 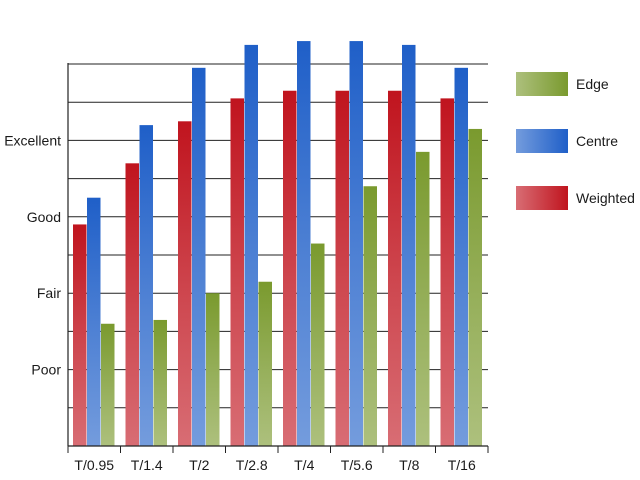 What do you see at coordinates (542, 198) in the screenshot?
I see `legend-swatch-weighted` at bounding box center [542, 198].